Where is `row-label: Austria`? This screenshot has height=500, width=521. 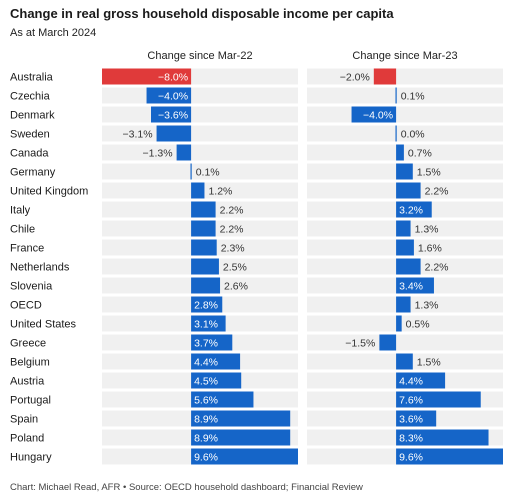 row-label: Austria is located at coordinates (27, 382).